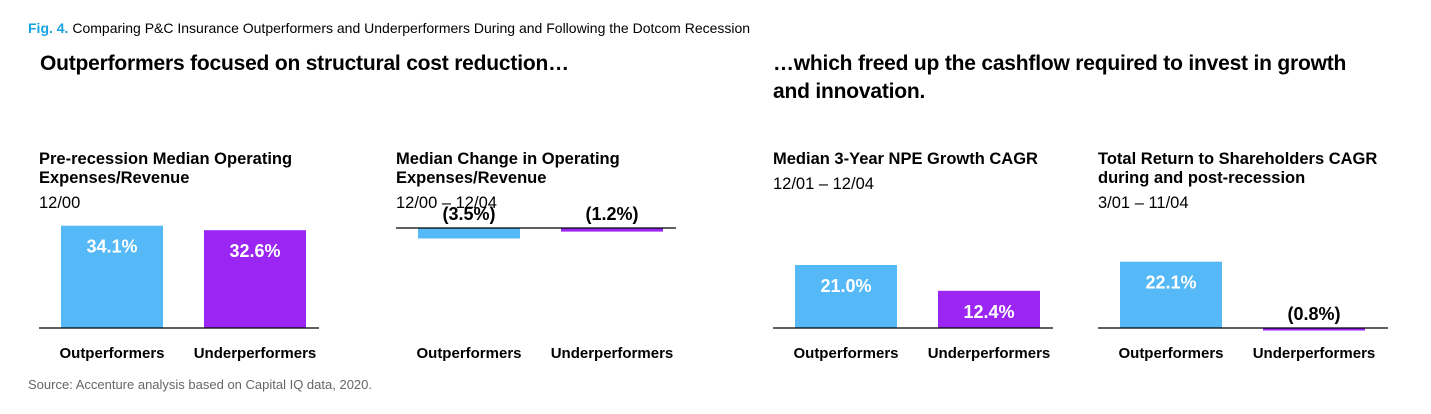 This screenshot has width=1431, height=414. What do you see at coordinates (913, 313) in the screenshot?
I see `chart-plot: 21.0% Outperformers 12.4% Underperformers` at bounding box center [913, 313].